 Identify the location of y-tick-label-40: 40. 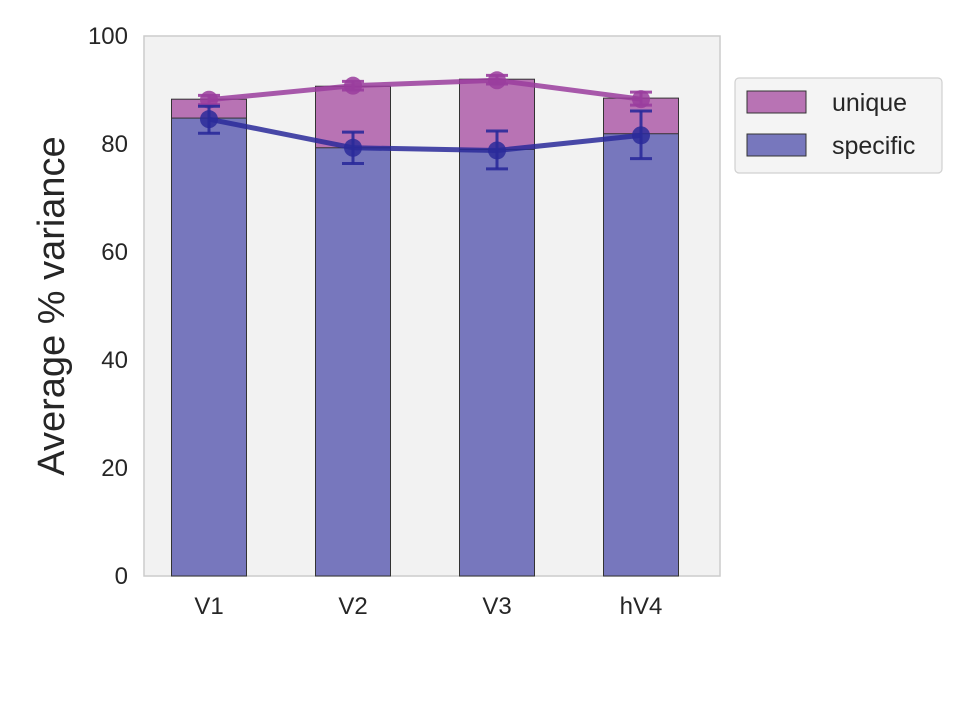
(114, 360).